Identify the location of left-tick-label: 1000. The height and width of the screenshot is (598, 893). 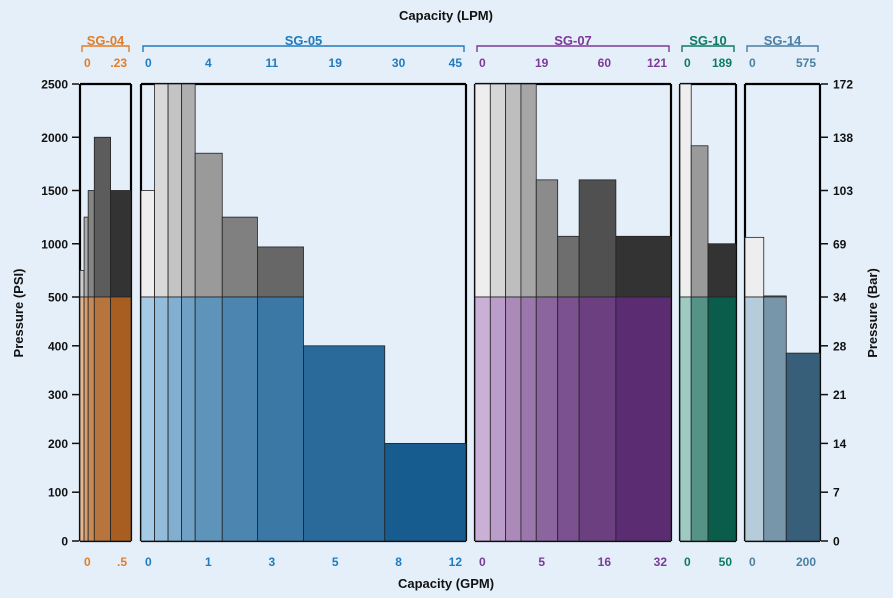
(54, 244).